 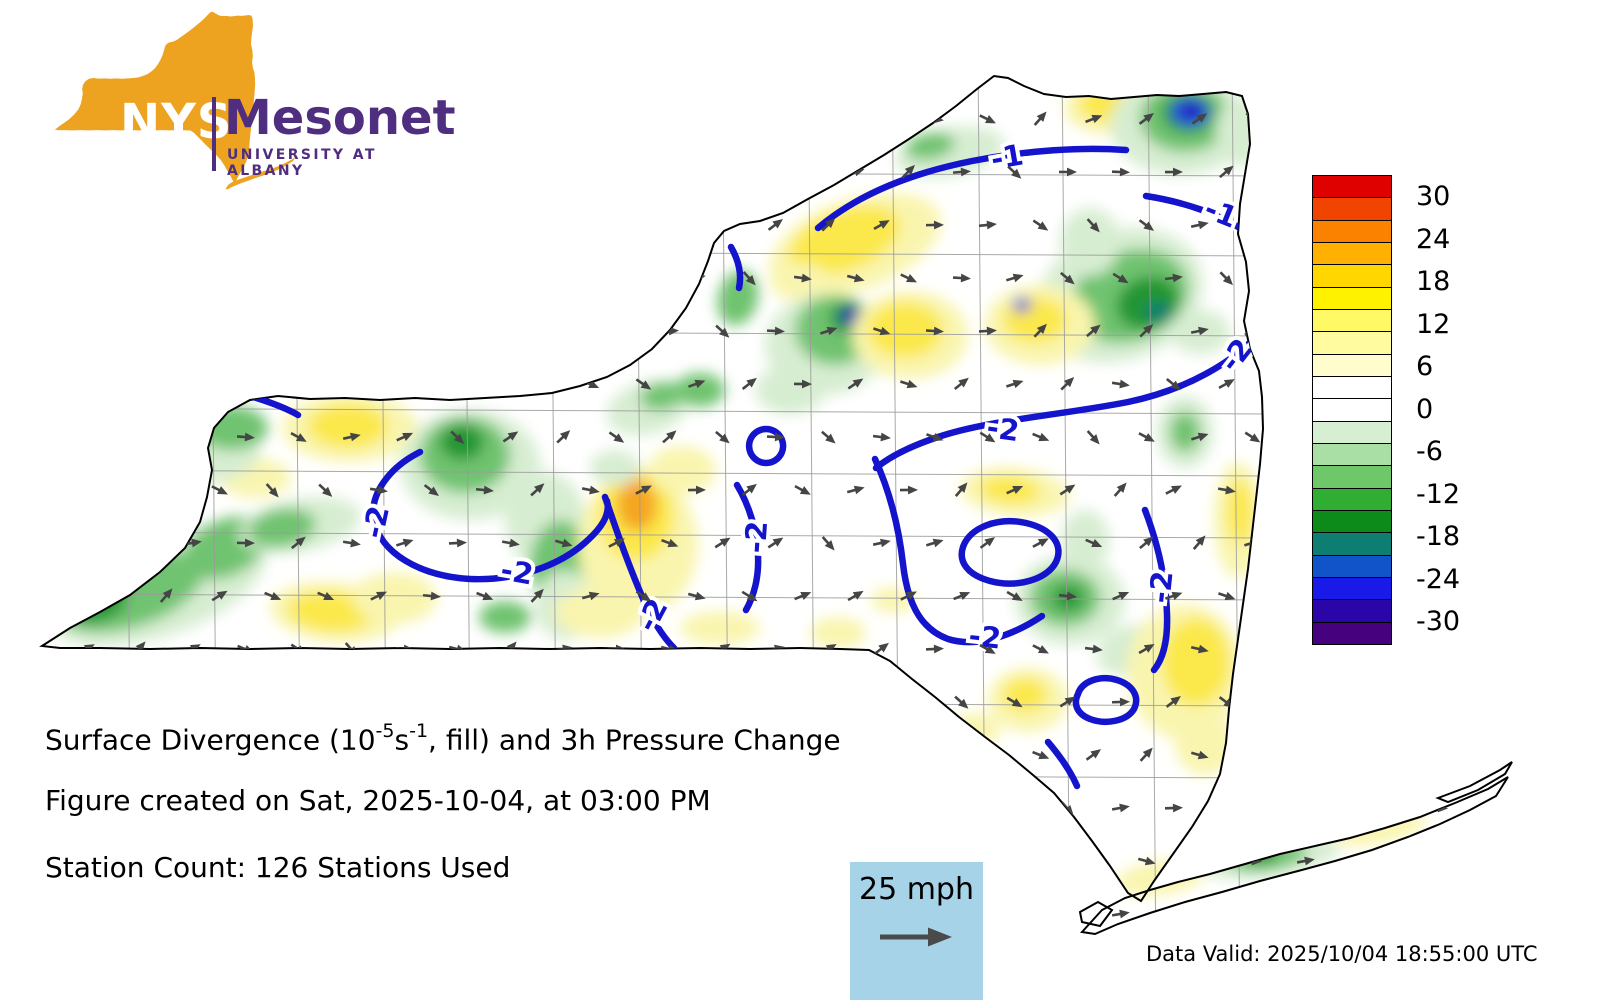 I want to click on colorbar, so click(x=1352, y=410).